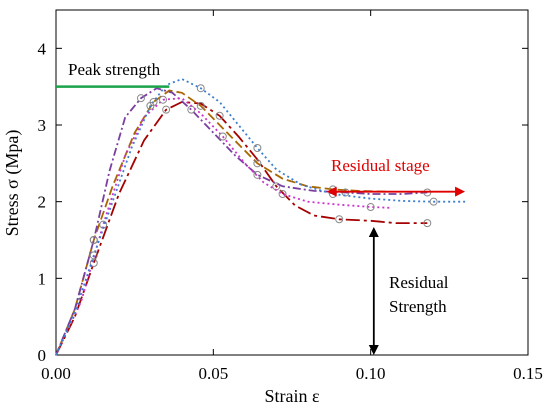 Image resolution: width=550 pixels, height=409 pixels. I want to click on residual-stage-arrowhead-left, so click(331, 191).